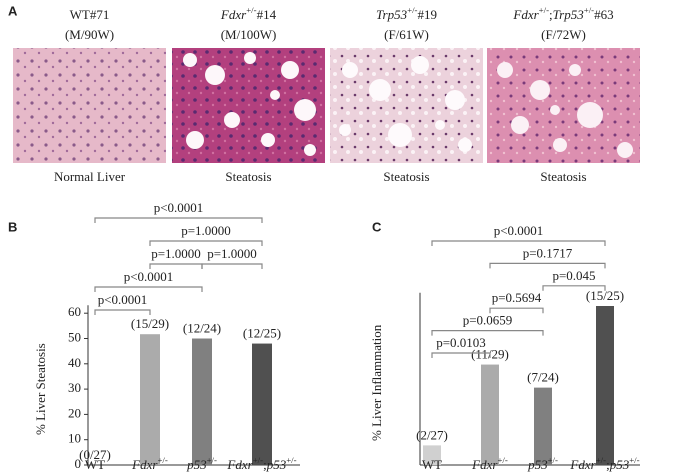 This screenshot has width=673, height=475. I want to click on y-axis-label: % Liver Steatosis, so click(40, 389).